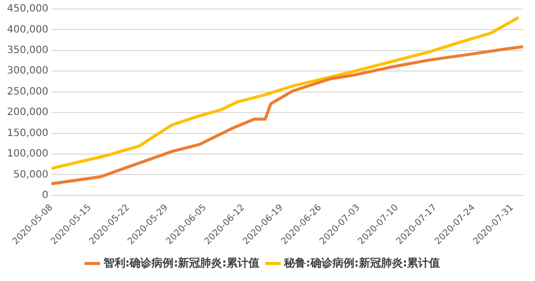 This screenshot has width=535, height=281. Describe the element at coordinates (27, 112) in the screenshot. I see `y-tick-label: 200,000` at that location.